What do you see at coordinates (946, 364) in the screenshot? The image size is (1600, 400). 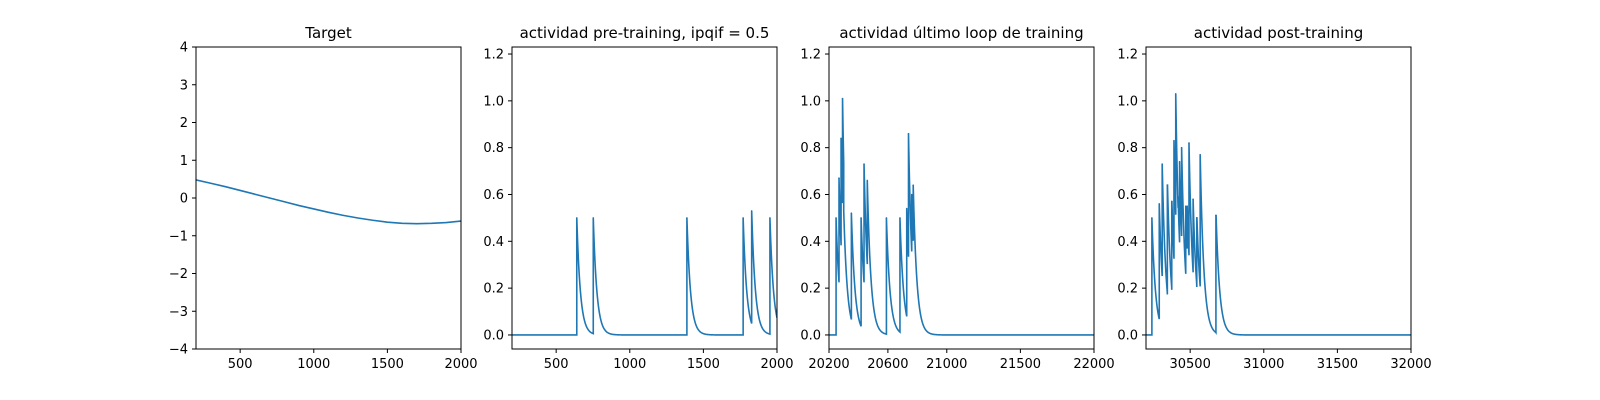 I see `x-tick-label: 21000` at bounding box center [946, 364].